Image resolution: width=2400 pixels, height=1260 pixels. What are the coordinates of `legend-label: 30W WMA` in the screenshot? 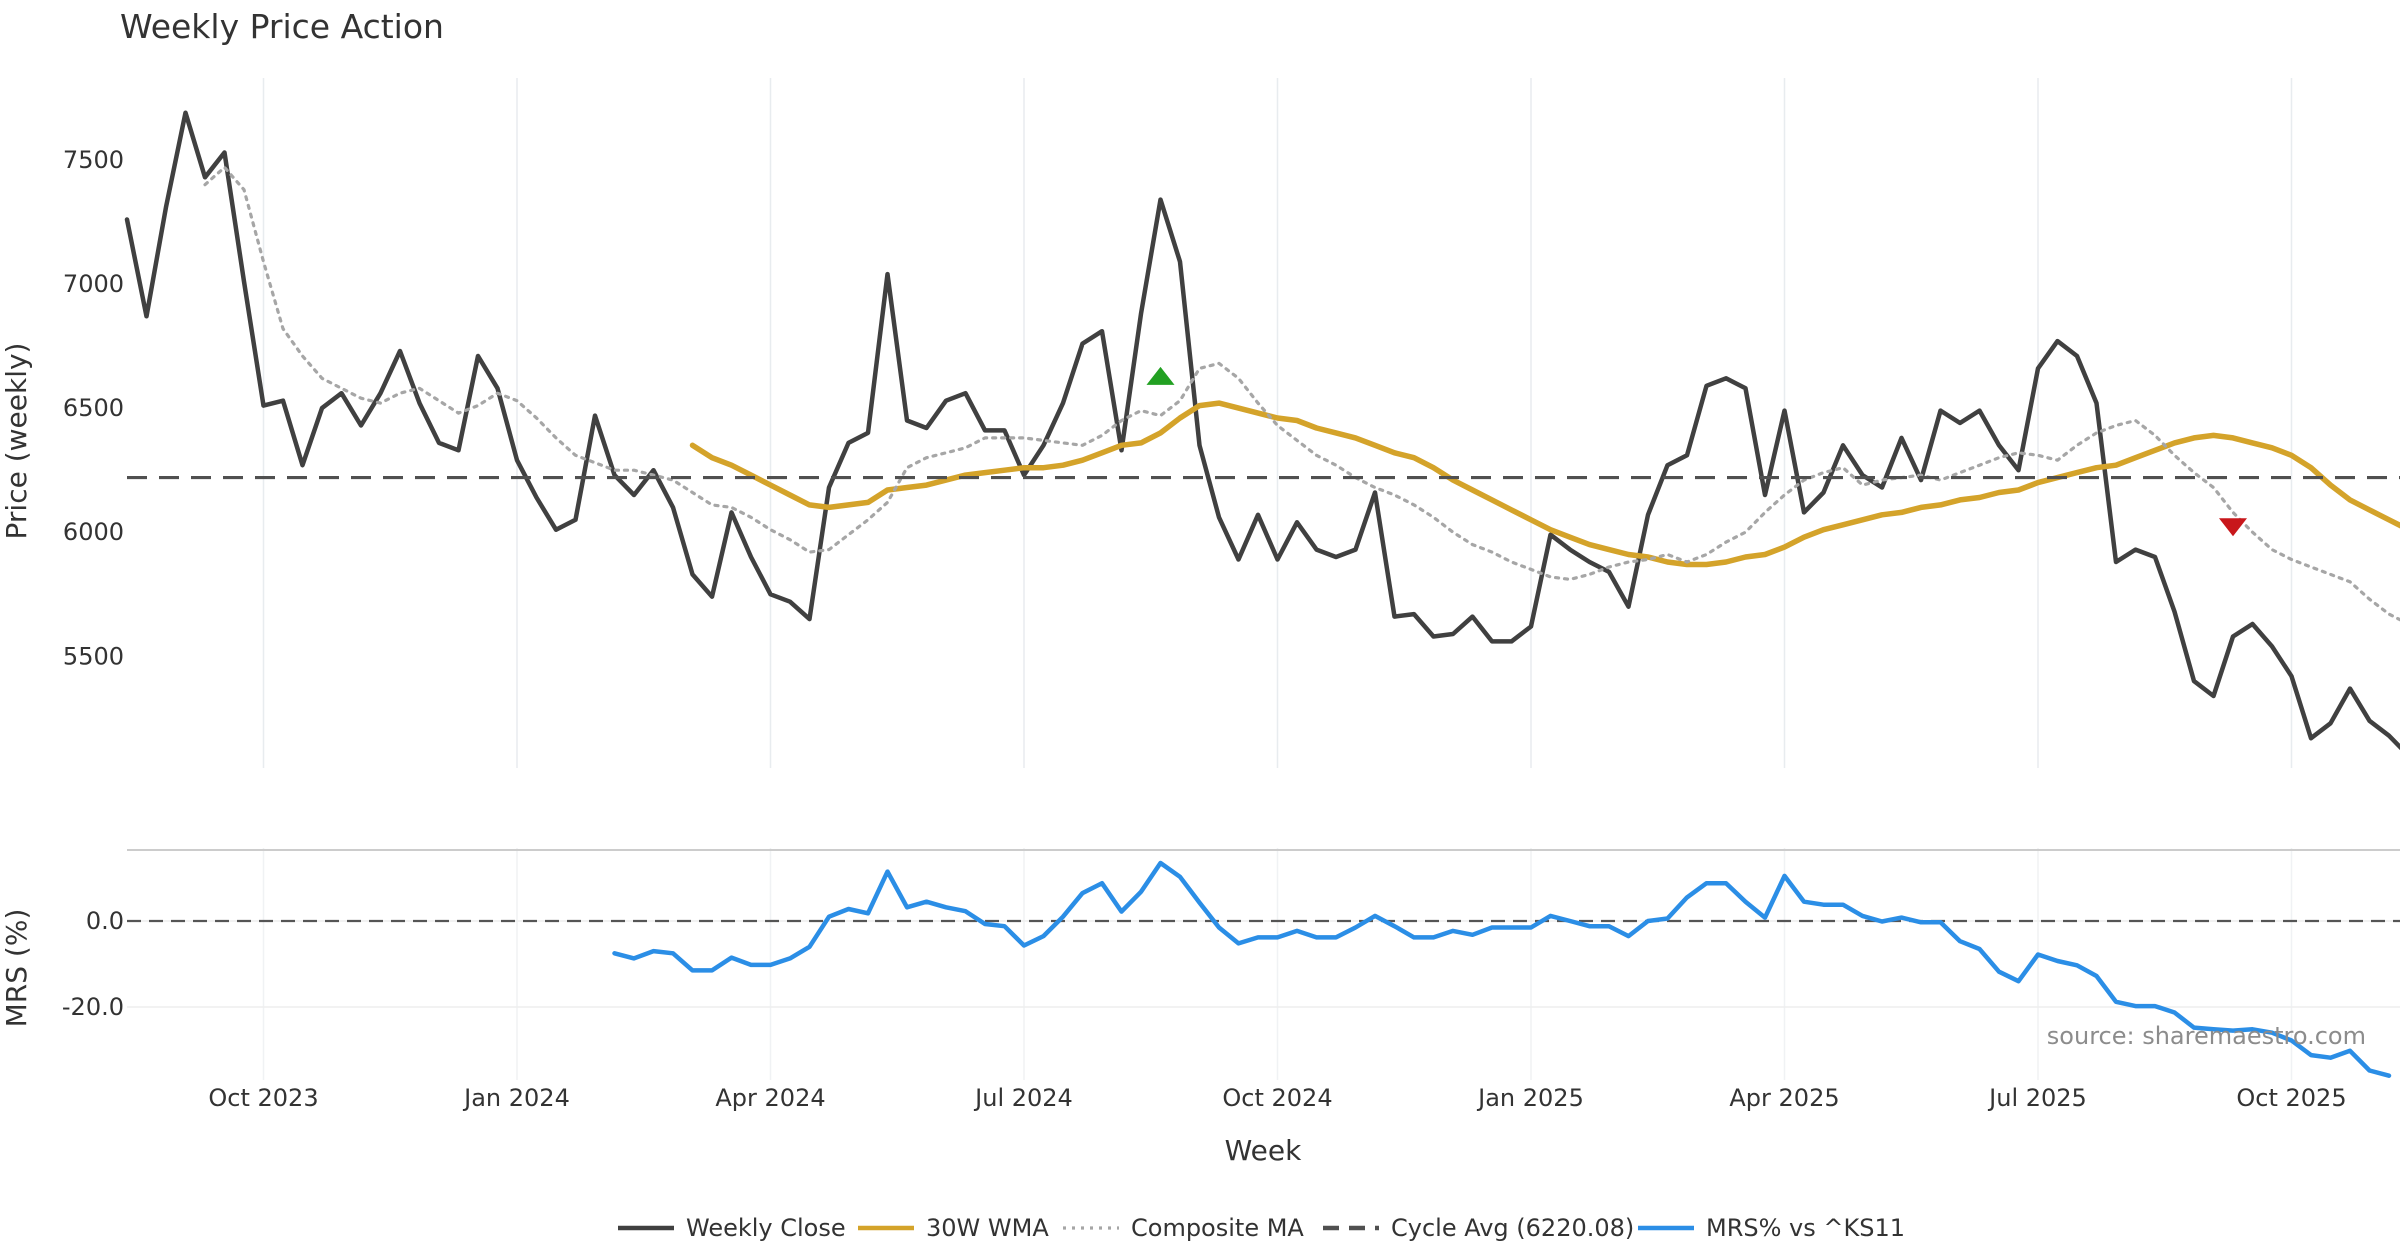 It's located at (987, 1228).